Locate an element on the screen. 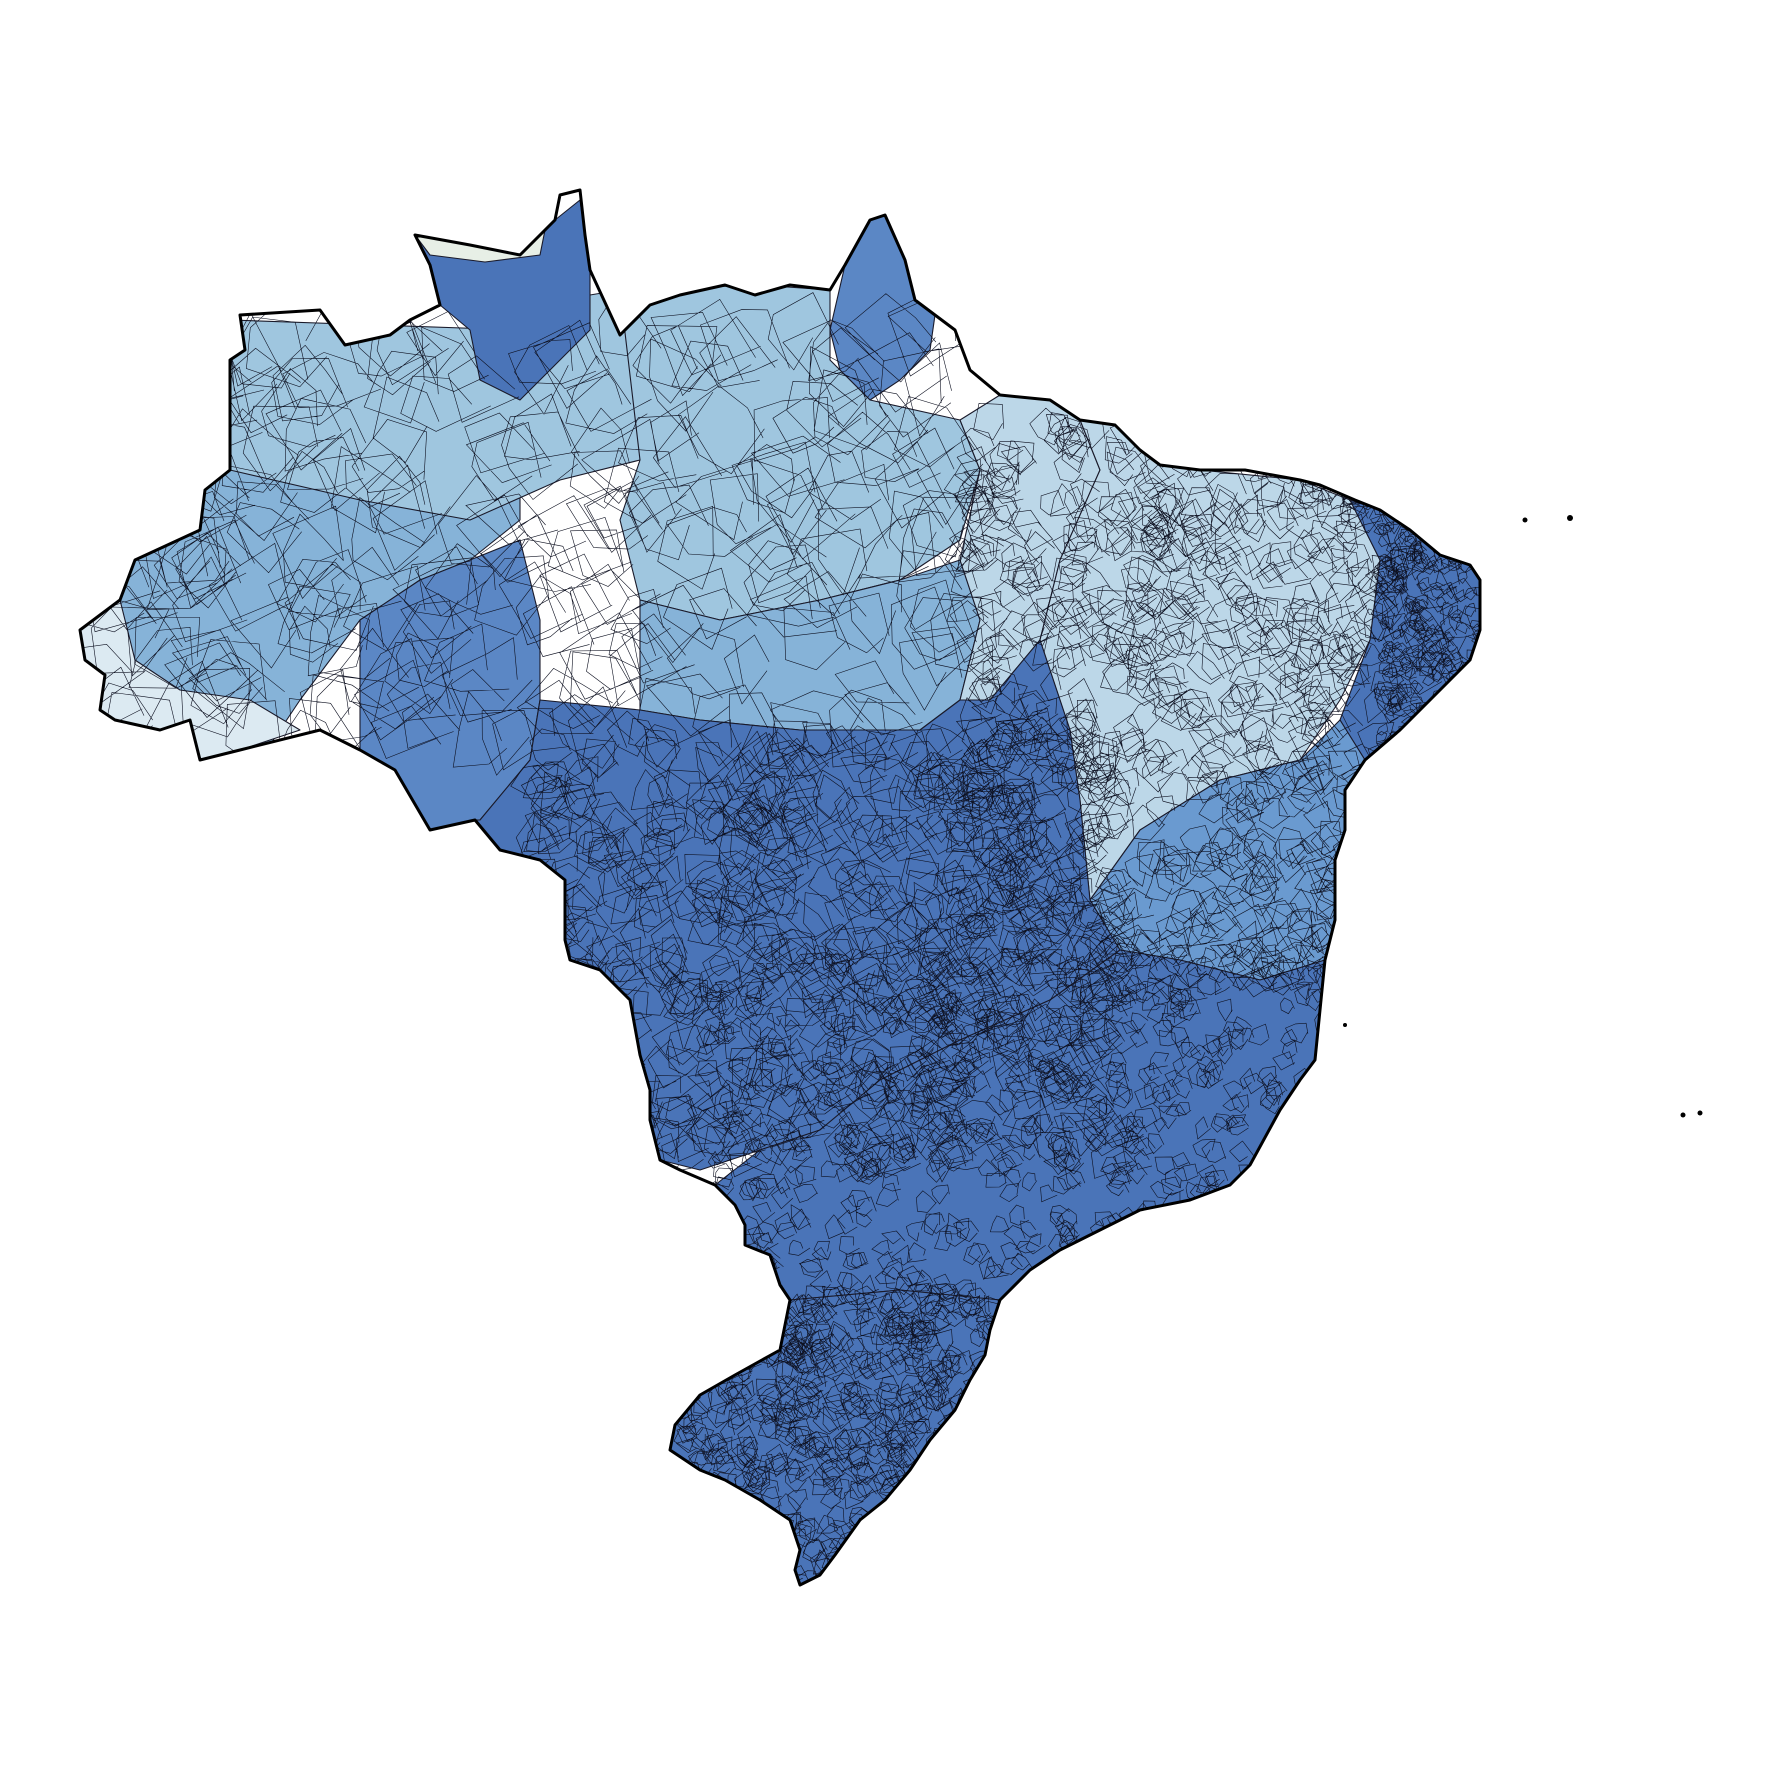 The width and height of the screenshot is (1772, 1772). region-para-north is located at coordinates (800, 452).